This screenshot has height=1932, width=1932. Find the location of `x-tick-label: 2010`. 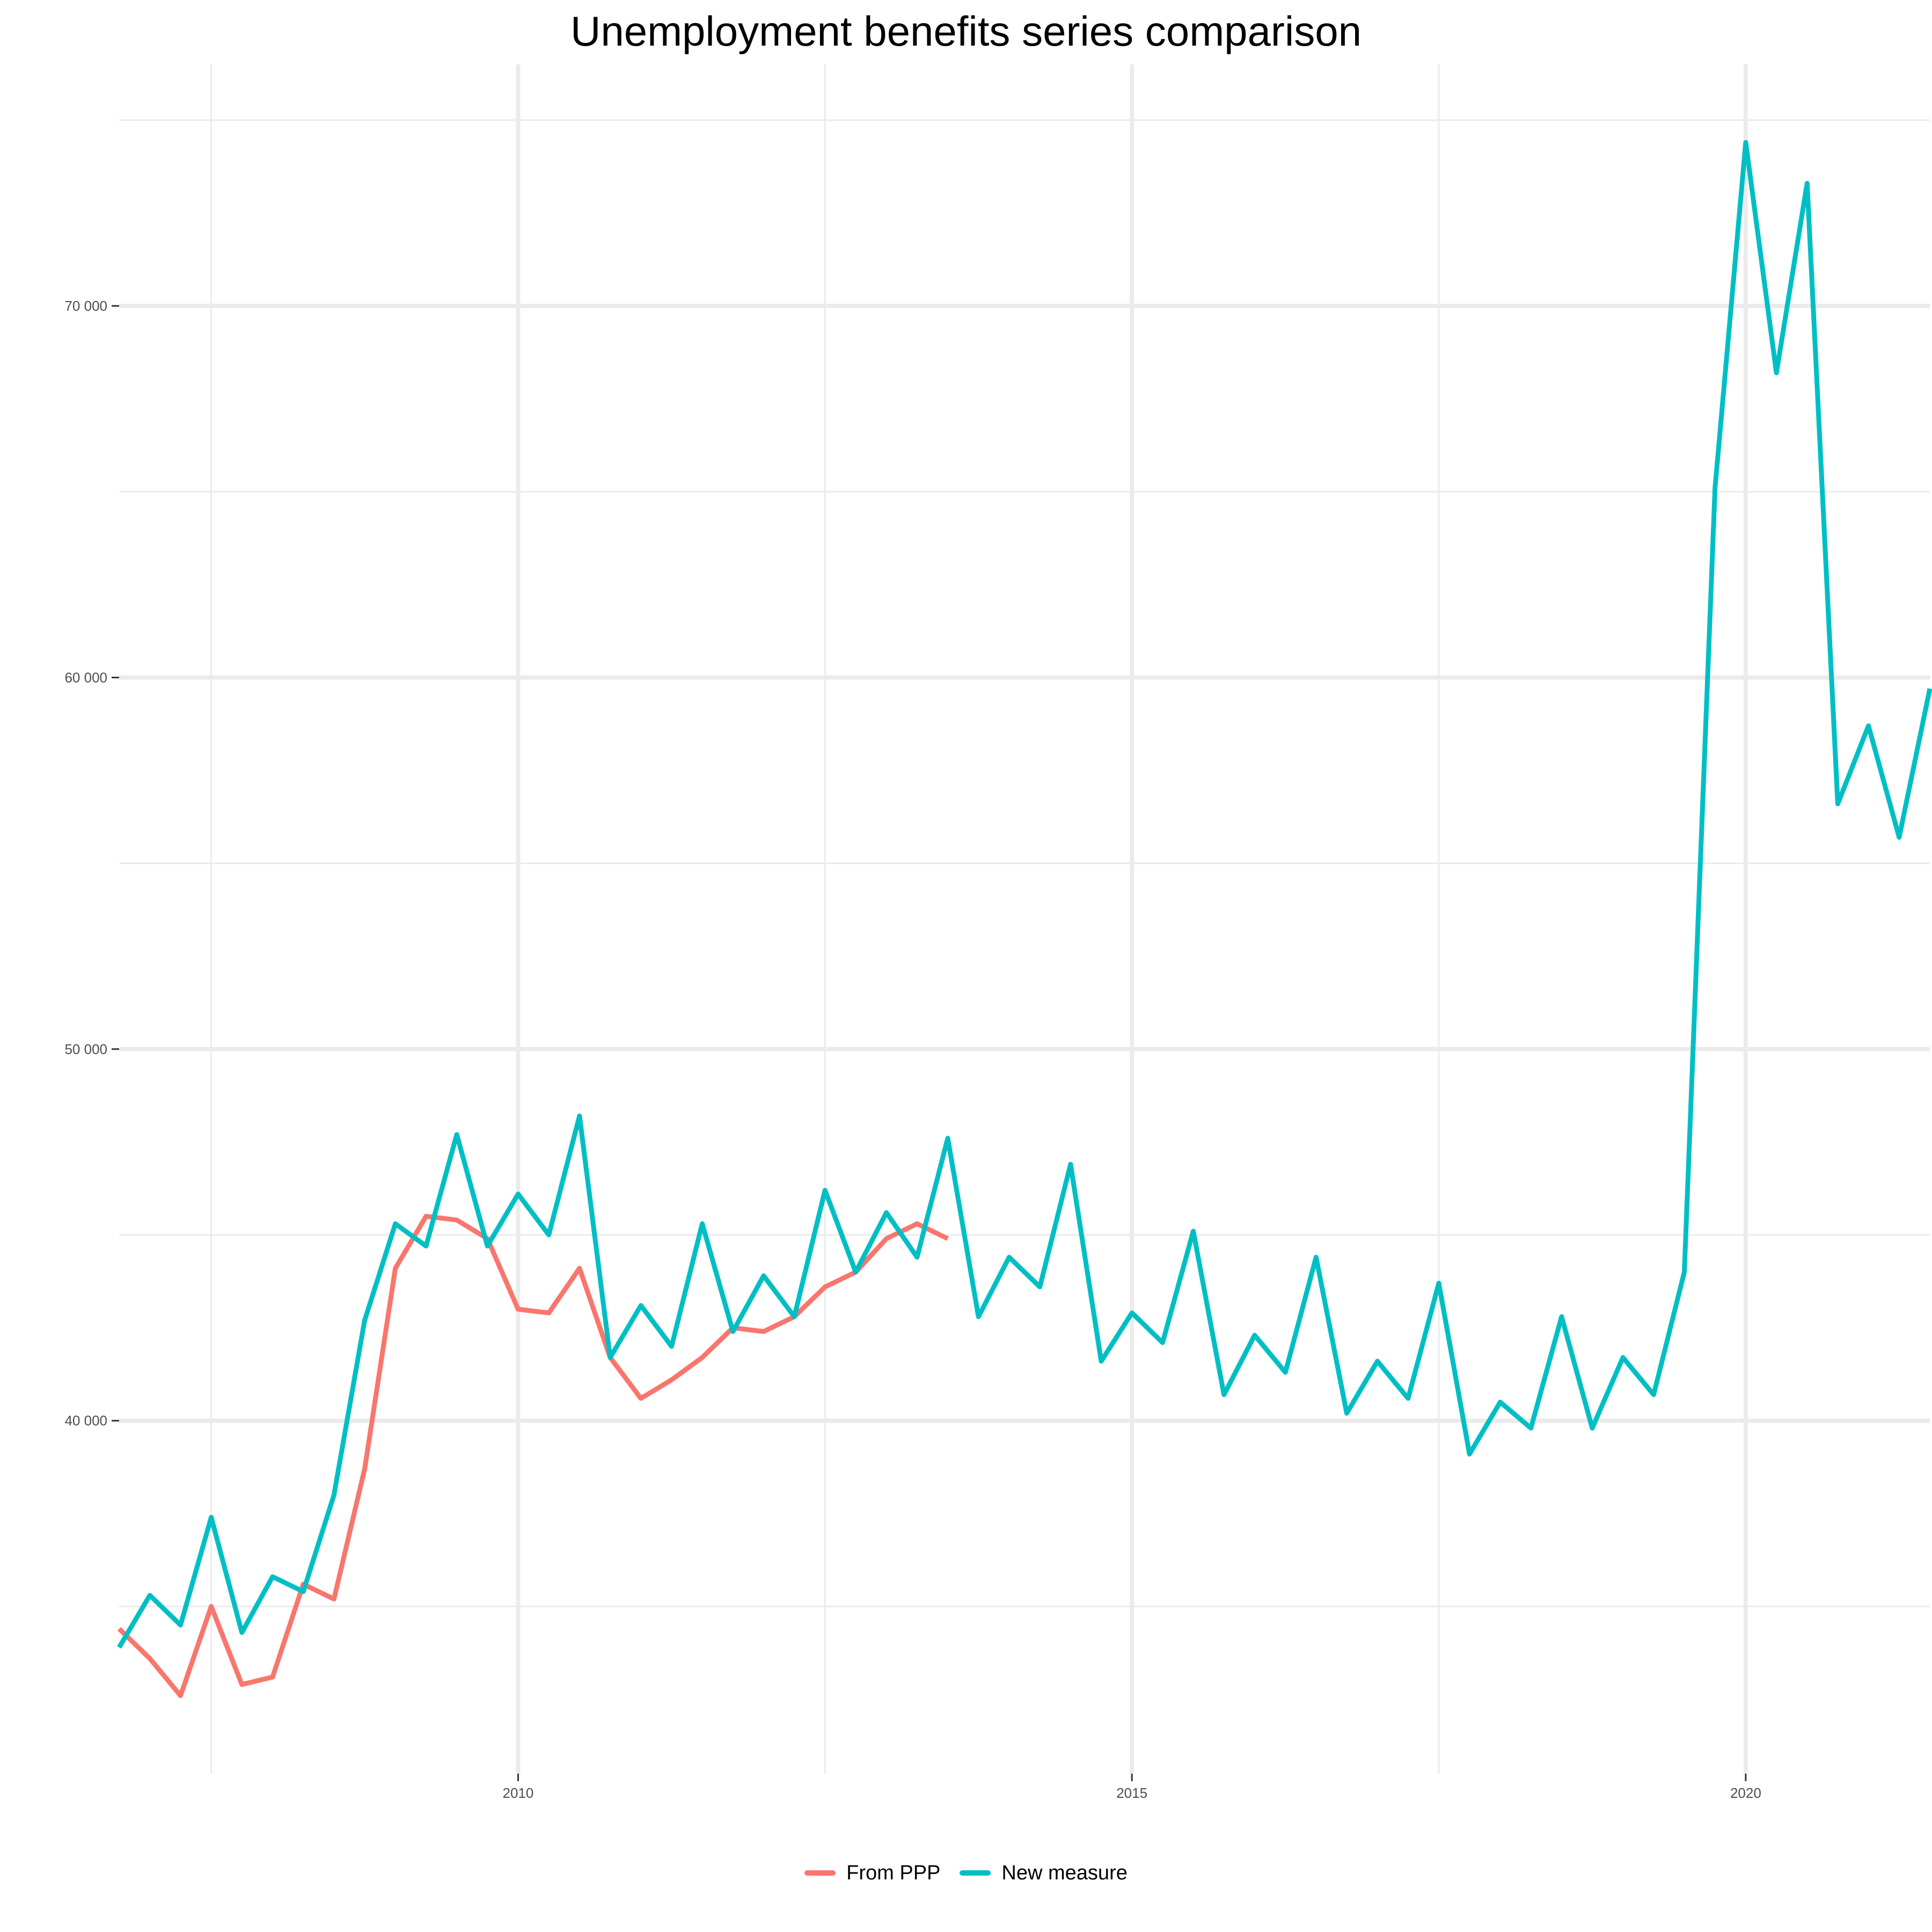

x-tick-label: 2010 is located at coordinates (518, 1793).